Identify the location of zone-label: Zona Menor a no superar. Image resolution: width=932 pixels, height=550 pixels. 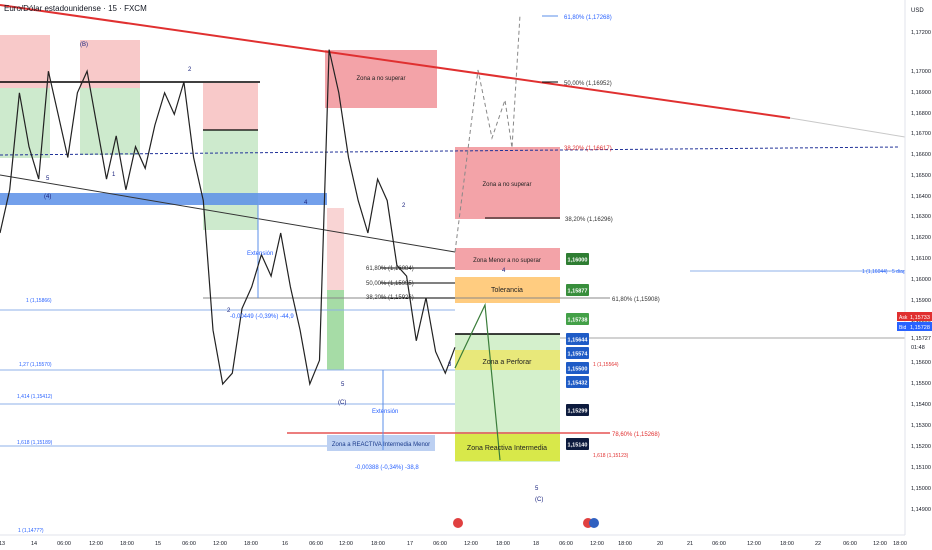
(507, 261).